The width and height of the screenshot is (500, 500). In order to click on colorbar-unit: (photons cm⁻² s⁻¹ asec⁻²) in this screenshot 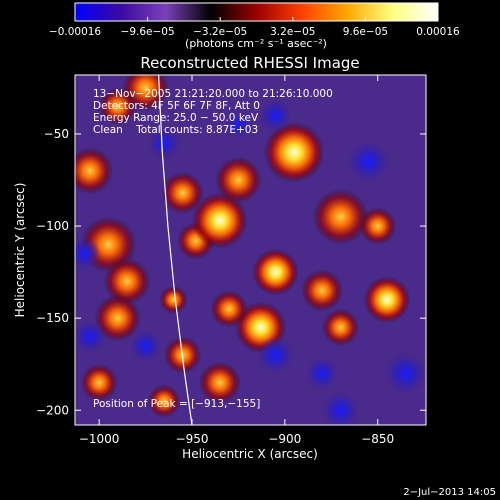, I will do `click(256, 43)`.